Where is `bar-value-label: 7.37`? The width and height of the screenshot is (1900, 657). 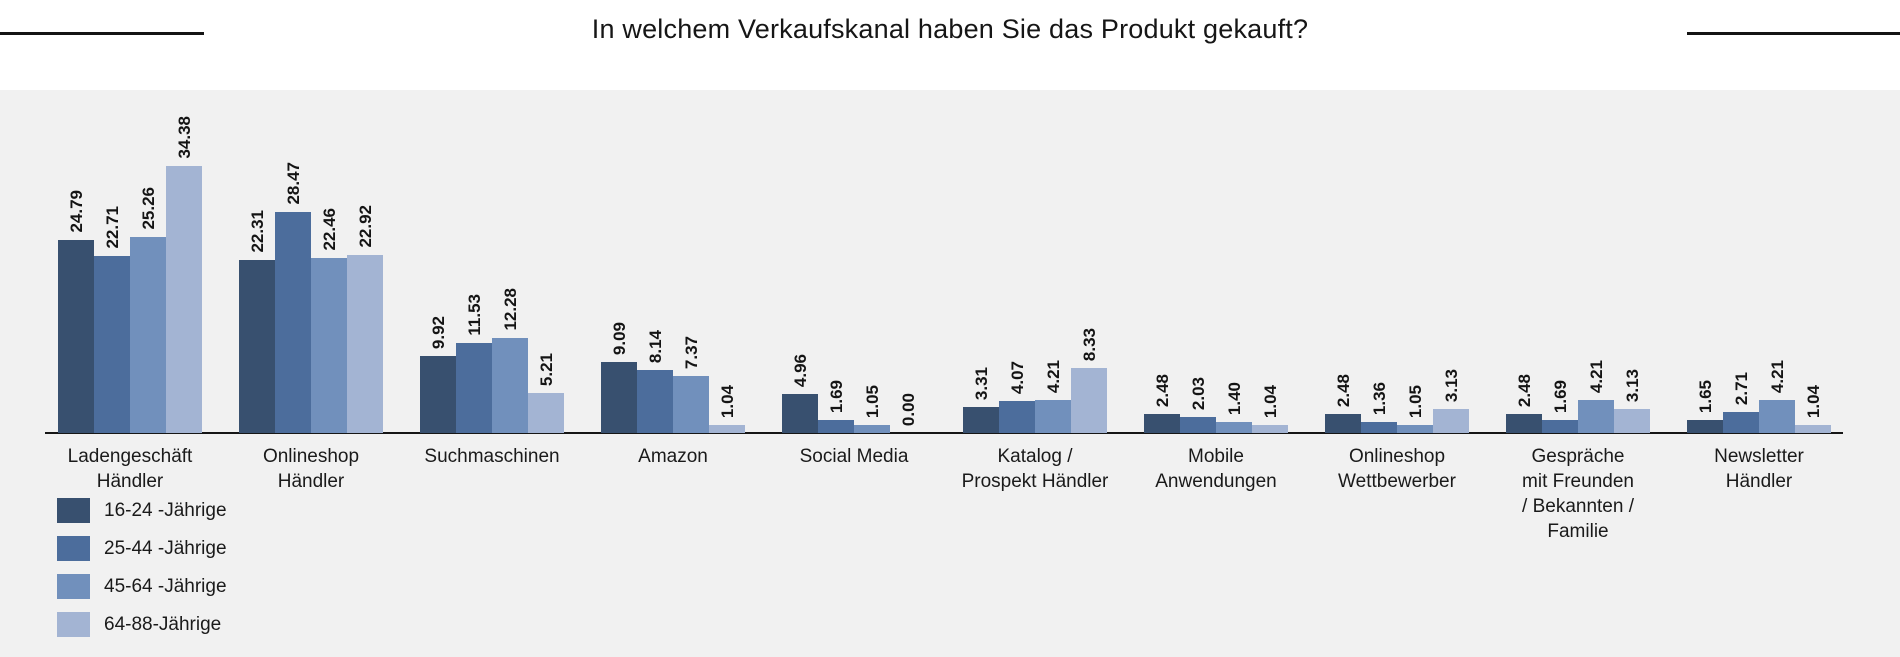 bar-value-label: 7.37 is located at coordinates (691, 352).